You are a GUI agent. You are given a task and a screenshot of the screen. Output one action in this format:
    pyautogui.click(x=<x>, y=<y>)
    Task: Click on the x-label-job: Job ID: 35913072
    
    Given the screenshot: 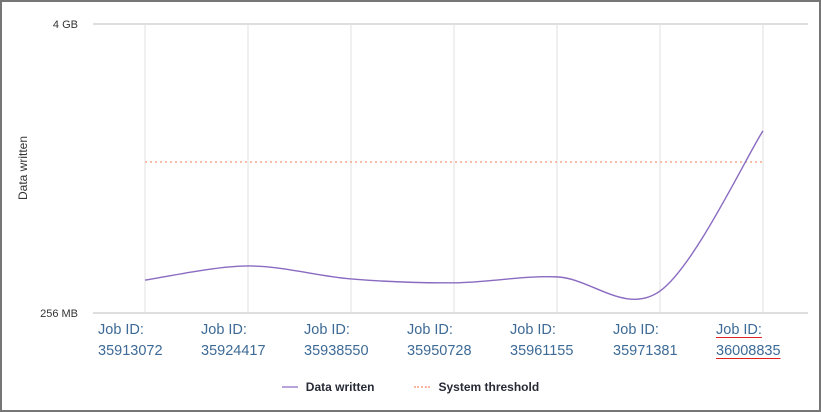 What is the action you would take?
    pyautogui.click(x=130, y=340)
    